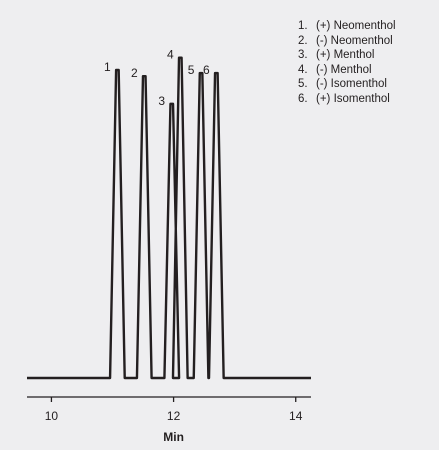 The height and width of the screenshot is (450, 439). What do you see at coordinates (157, 78) in the screenshot?
I see `peak-labels: 1 2 3 45 6` at bounding box center [157, 78].